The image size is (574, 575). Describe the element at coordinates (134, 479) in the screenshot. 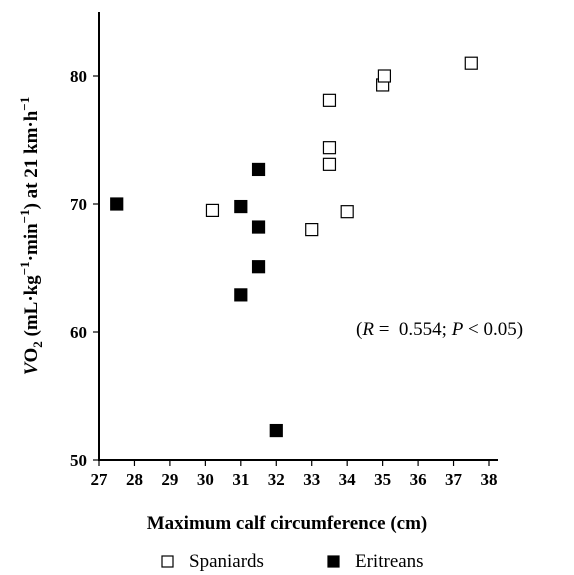

I see `x-tick-label: 28` at that location.